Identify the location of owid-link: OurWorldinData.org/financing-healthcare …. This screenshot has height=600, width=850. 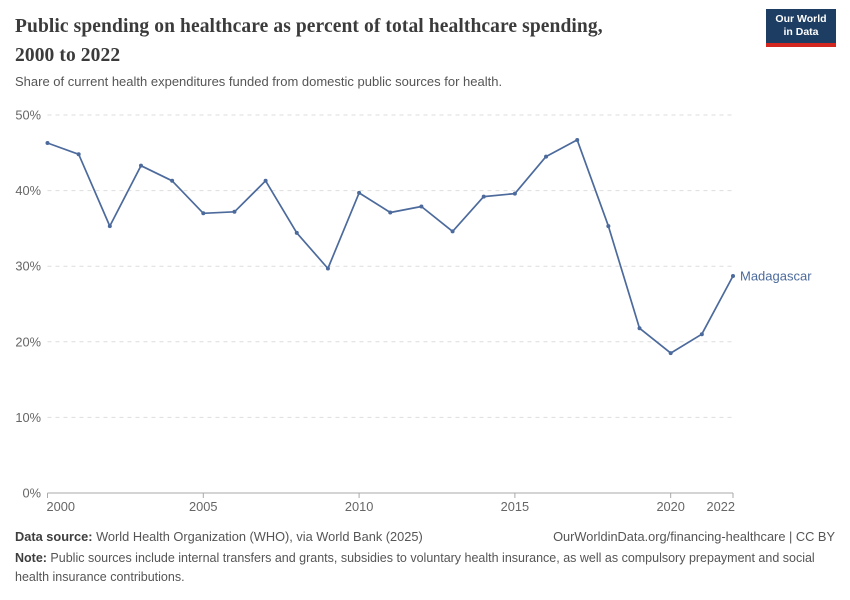
(694, 536).